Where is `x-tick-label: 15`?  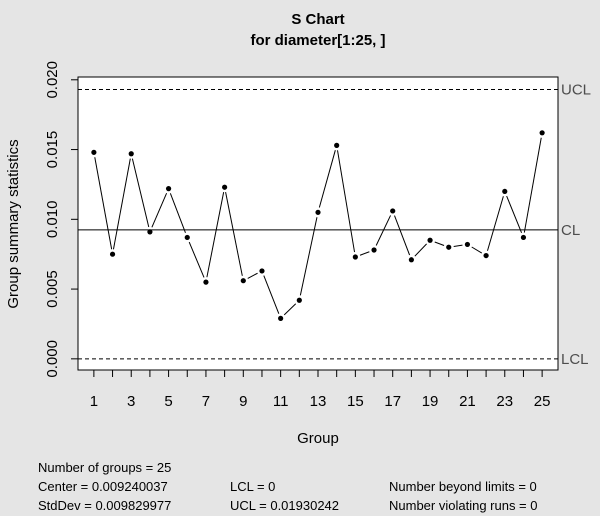
x-tick-label: 15 is located at coordinates (355, 401).